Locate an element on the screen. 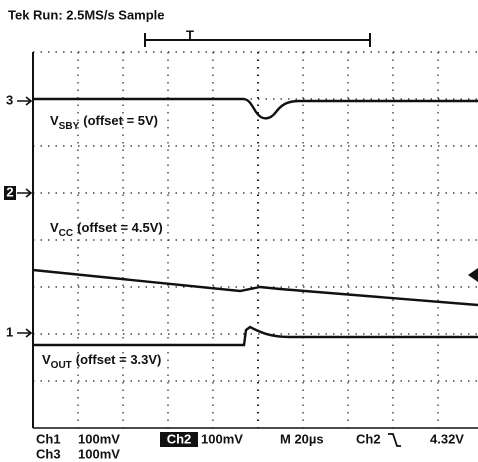 The image size is (478, 462). trigger-bracket is located at coordinates (257, 40).